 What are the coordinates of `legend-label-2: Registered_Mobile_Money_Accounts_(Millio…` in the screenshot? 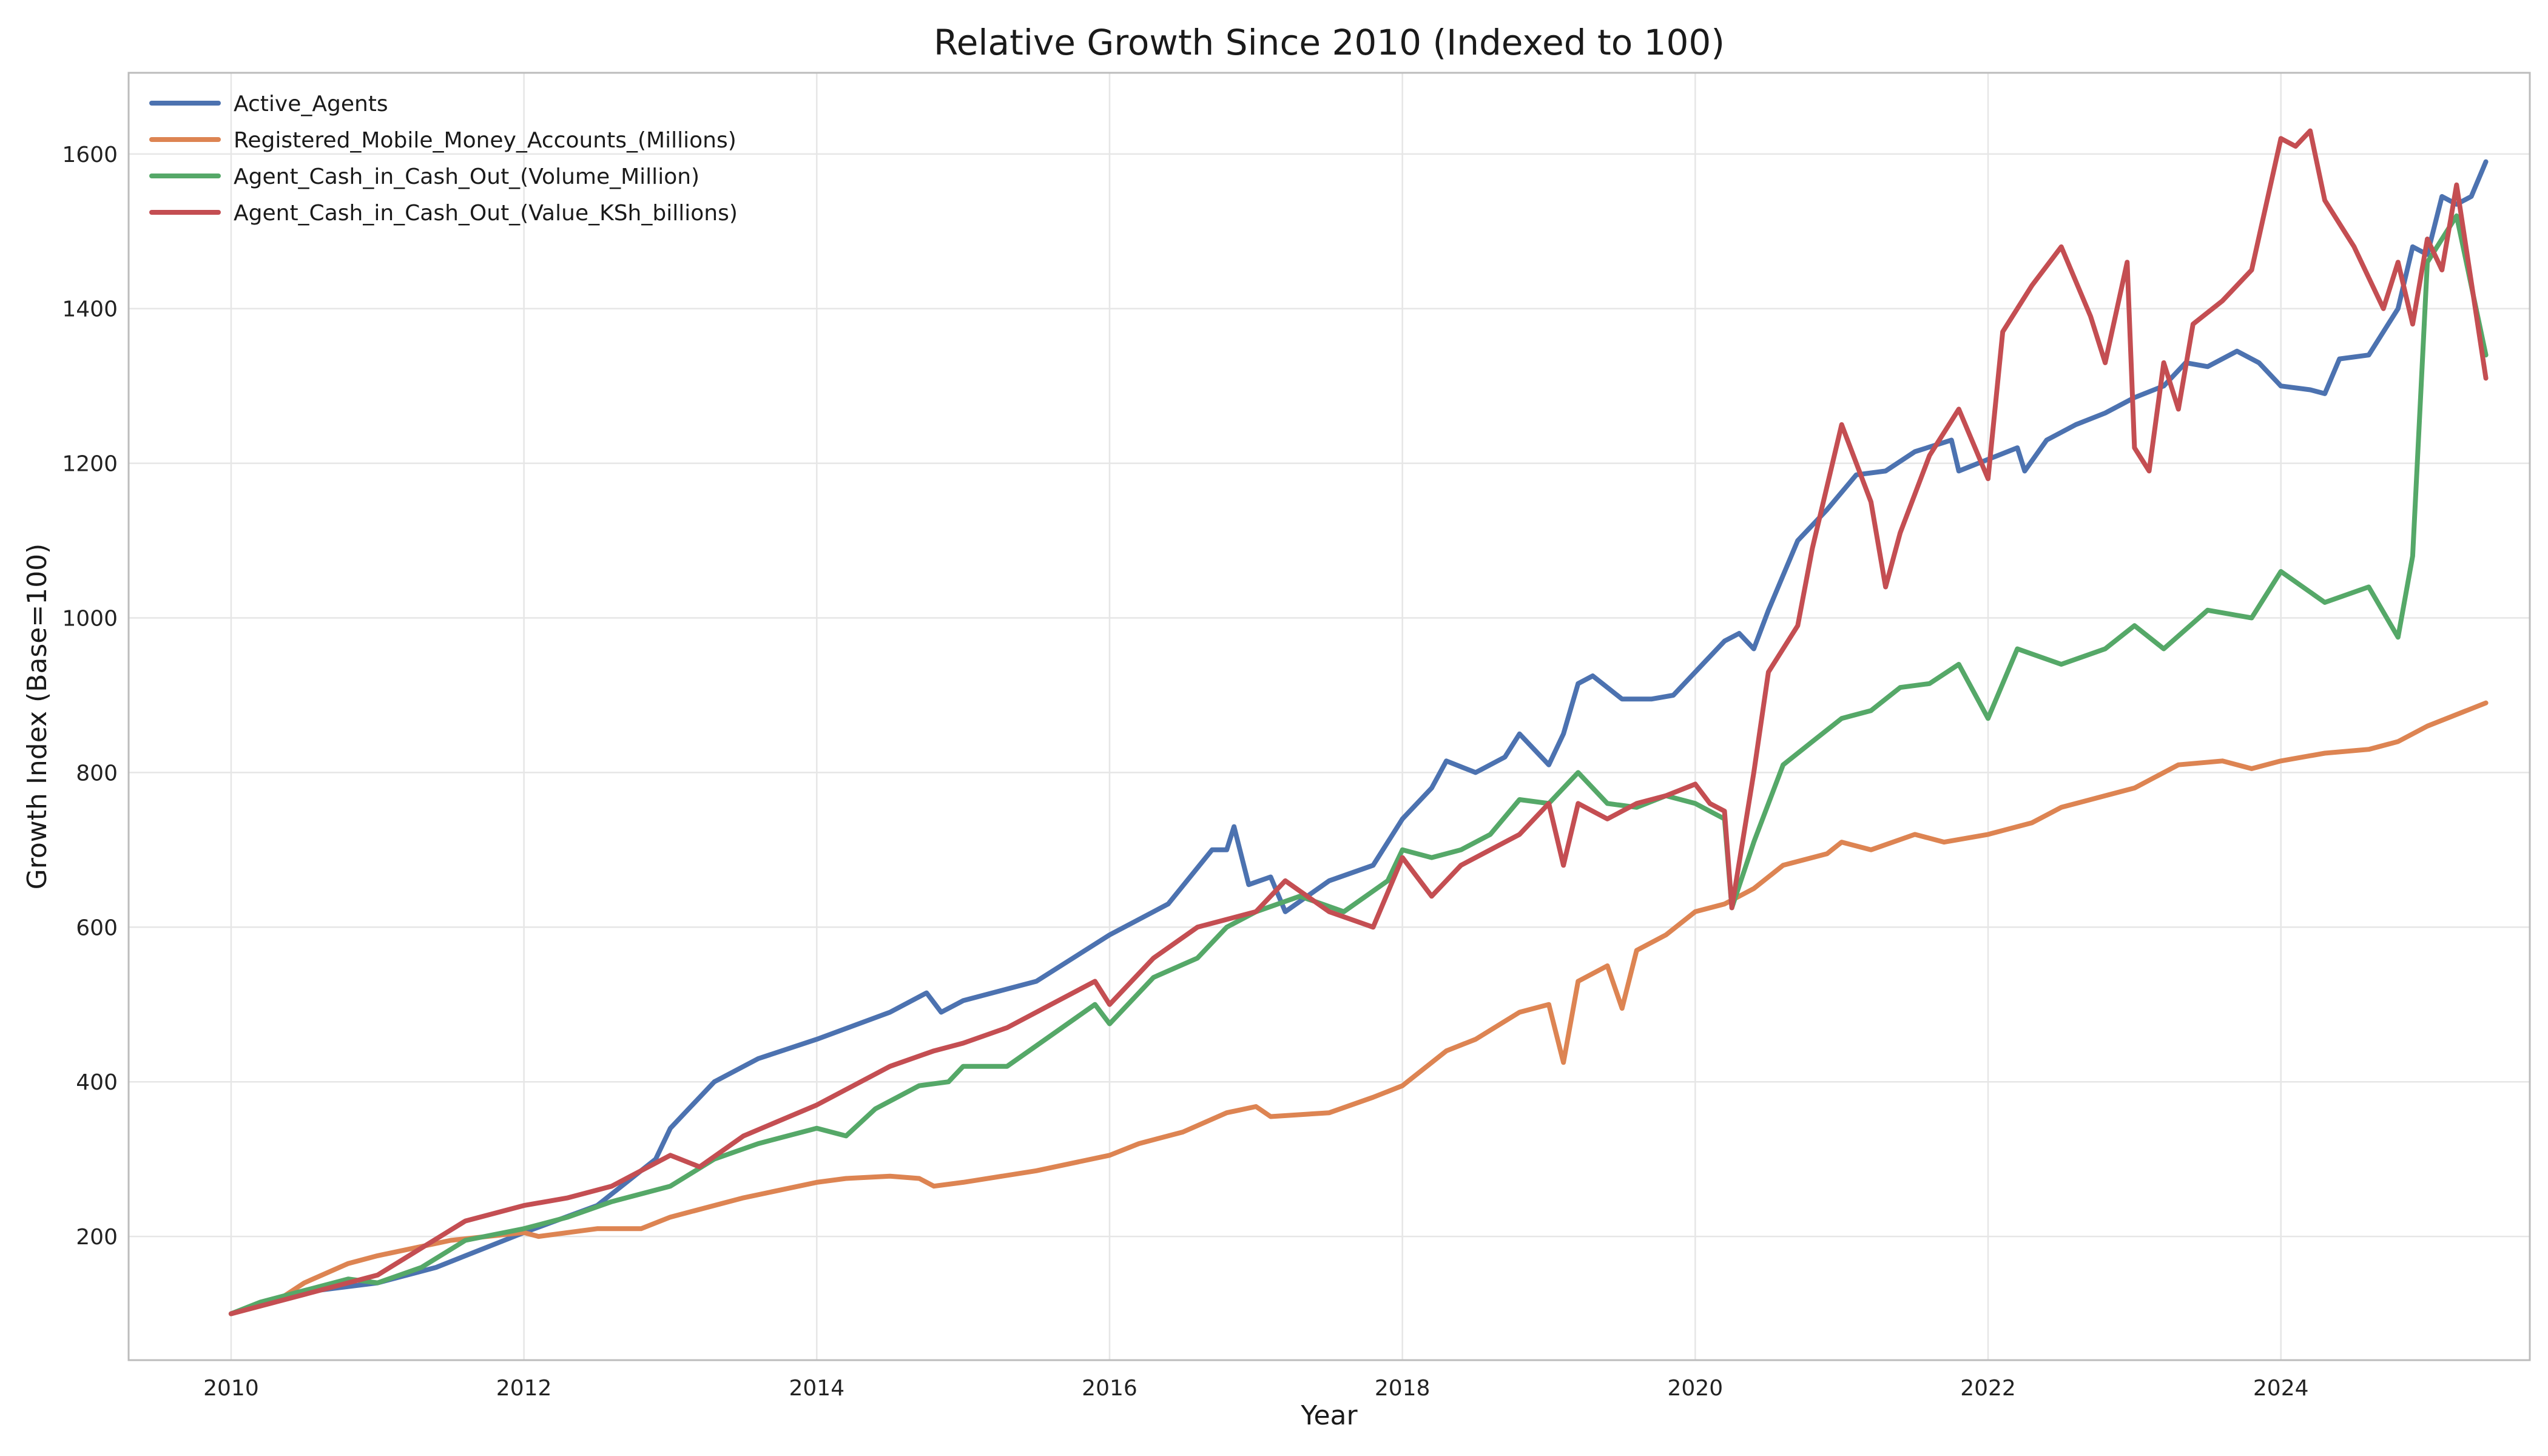 It's located at (485, 140).